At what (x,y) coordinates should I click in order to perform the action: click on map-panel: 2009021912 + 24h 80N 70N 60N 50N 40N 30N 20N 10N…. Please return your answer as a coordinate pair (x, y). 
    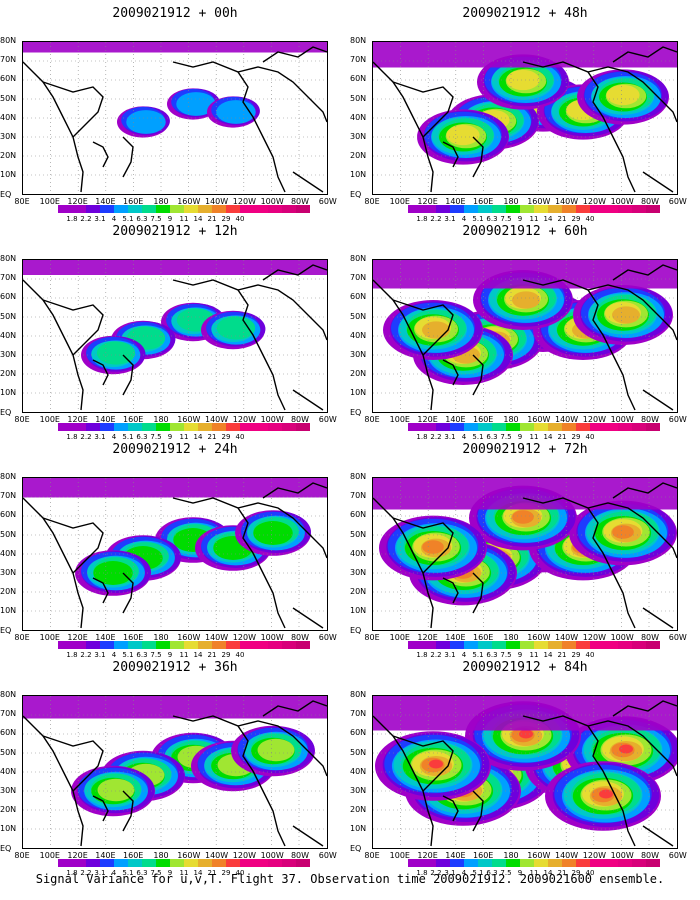
    Looking at the image, I should click on (175, 547).